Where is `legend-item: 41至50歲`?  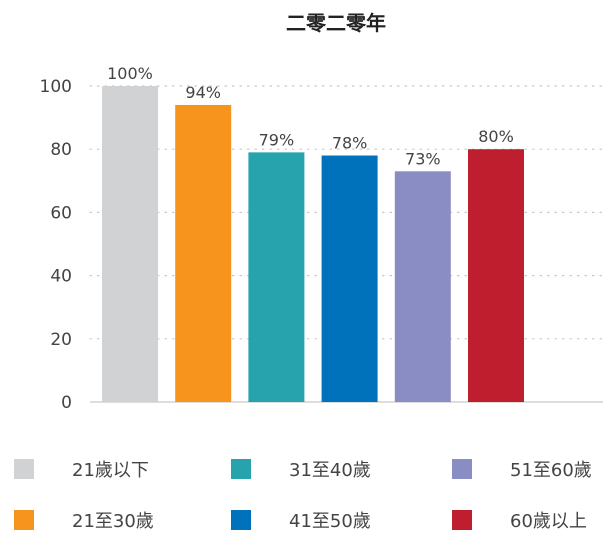
legend-item: 41至50歲 is located at coordinates (301, 520).